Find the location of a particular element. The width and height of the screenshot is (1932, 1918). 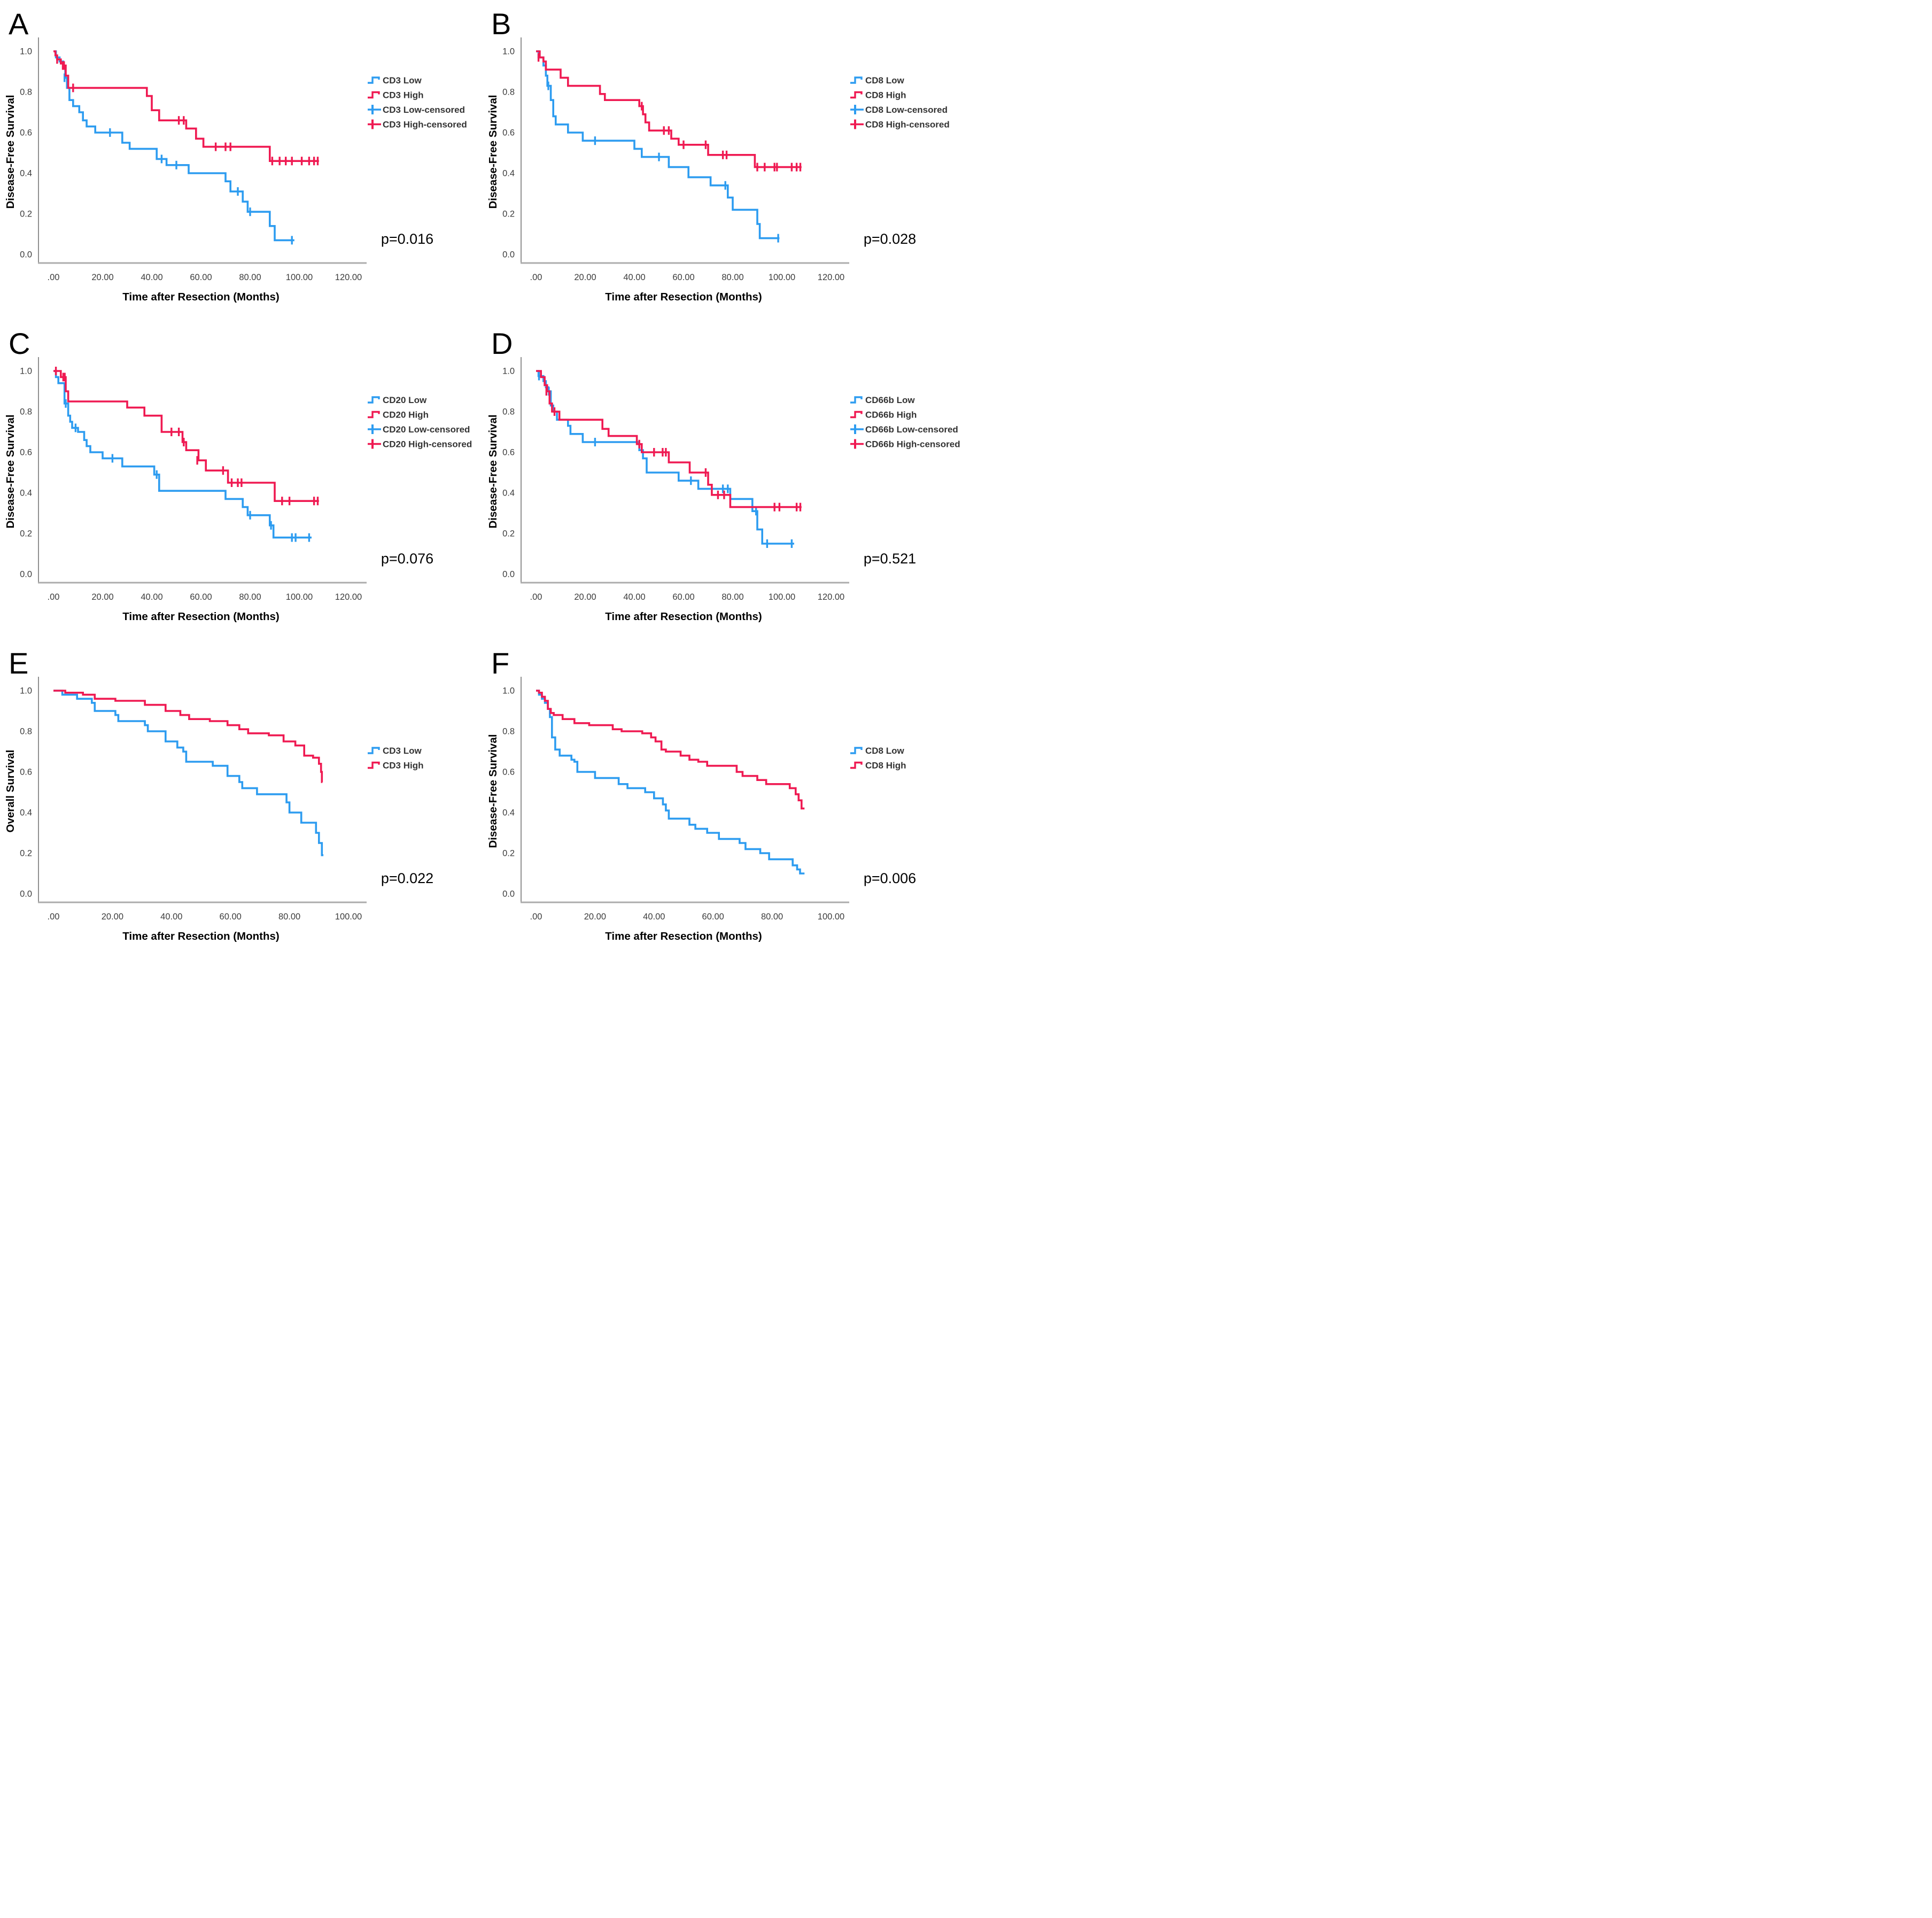

legend-item: CD8 High-censored is located at coordinates (900, 124).